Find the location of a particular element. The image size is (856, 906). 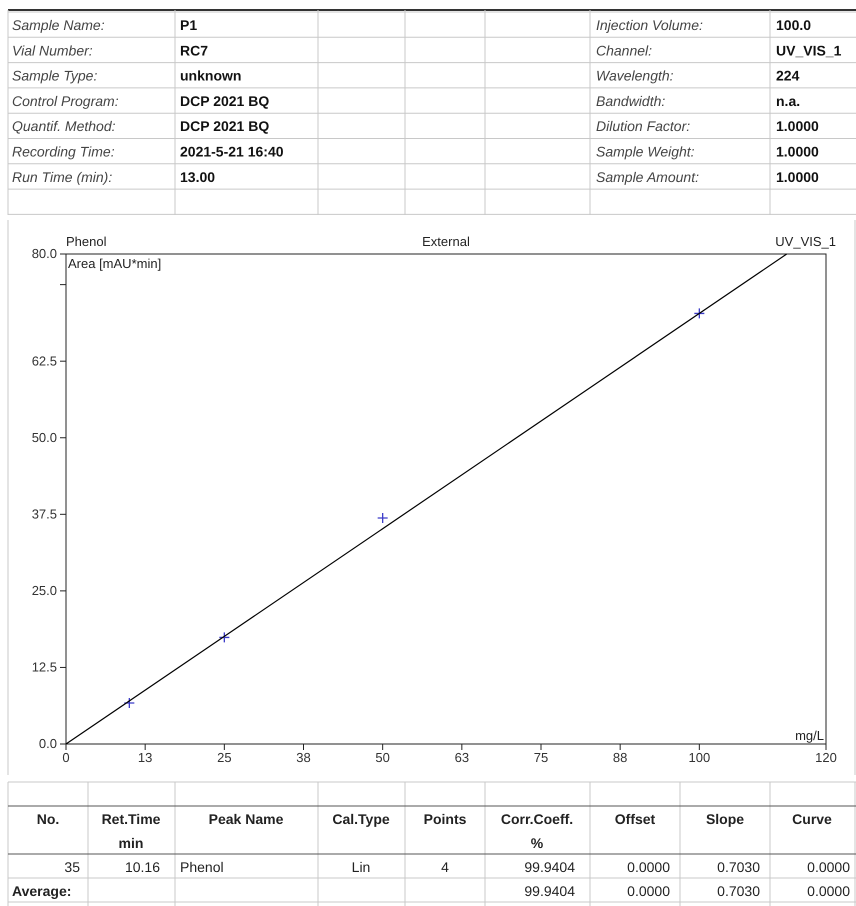

text: Vial Number: is located at coordinates (52, 50).